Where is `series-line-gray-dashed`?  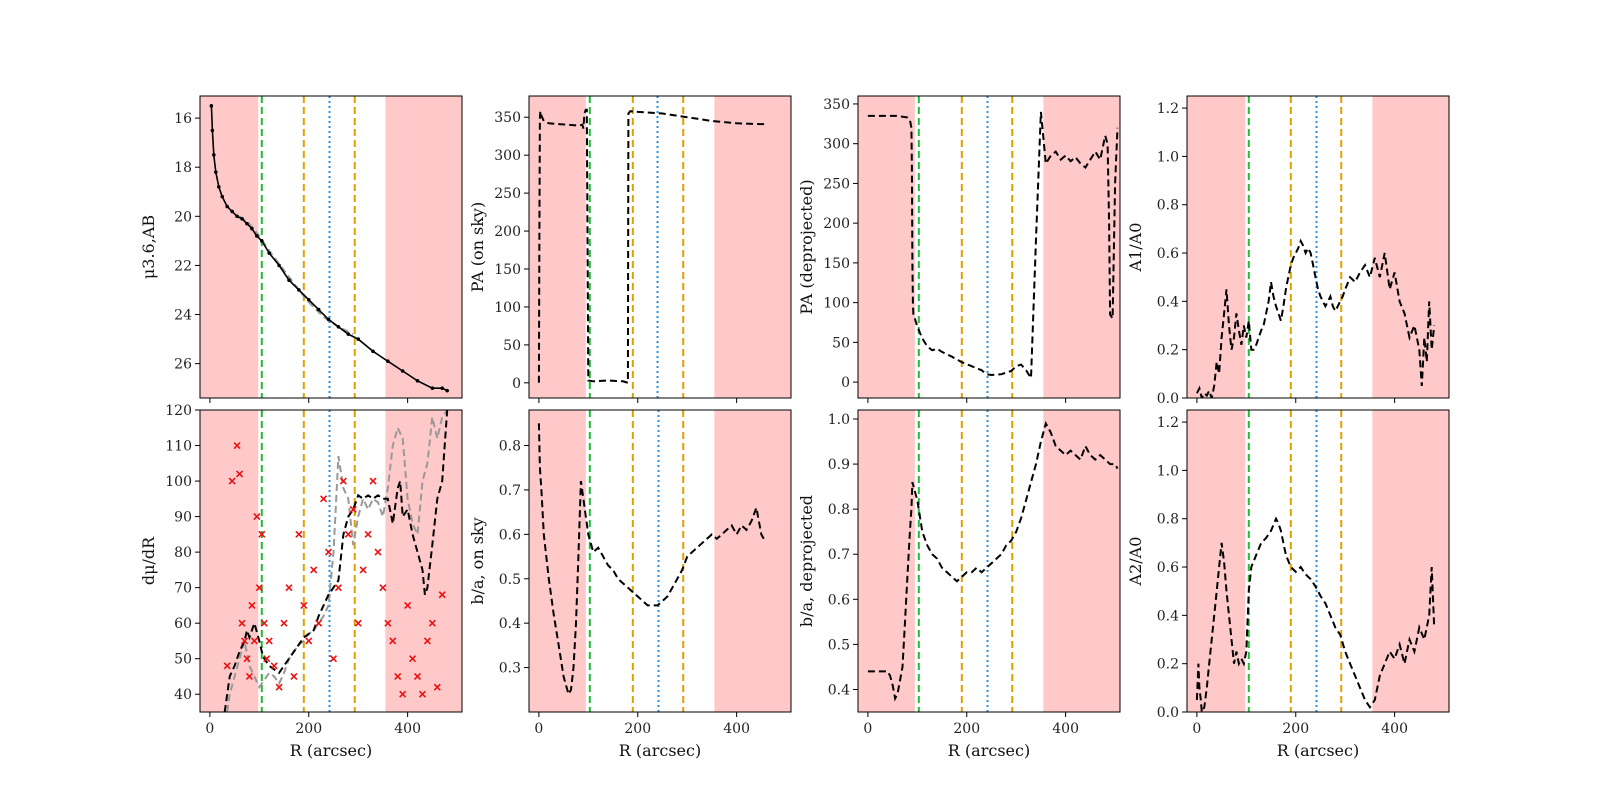
series-line-gray-dashed is located at coordinates (337, 561).